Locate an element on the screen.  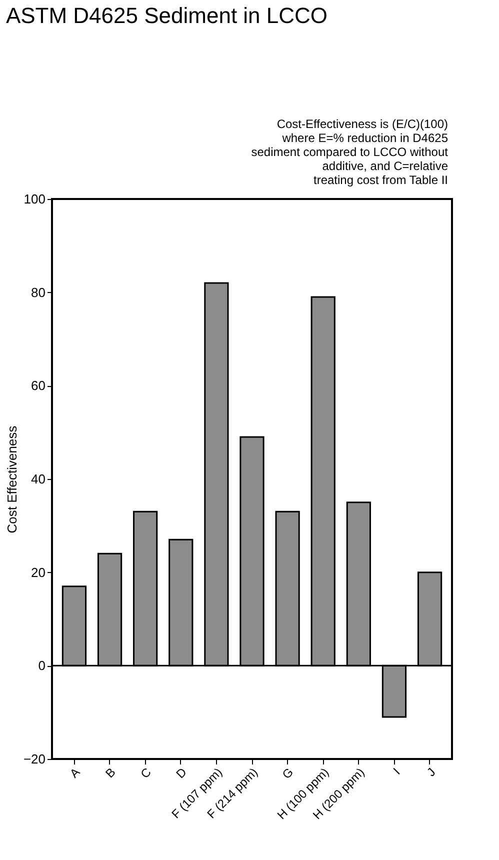
chart-title: ASTM D4625 Sediment in LCCO is located at coordinates (167, 15).